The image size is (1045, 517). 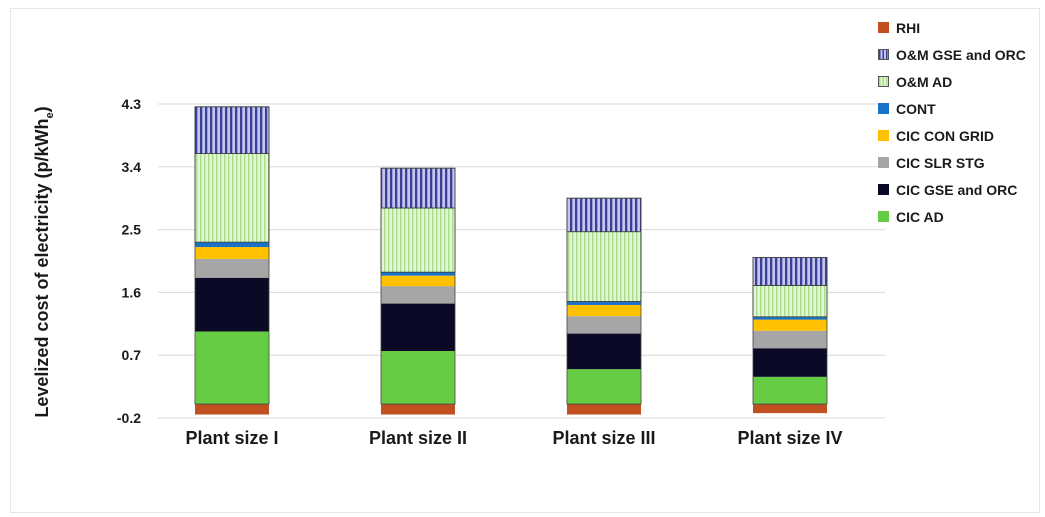 I want to click on legend-item: CIC GSE and ORC, so click(x=952, y=189).